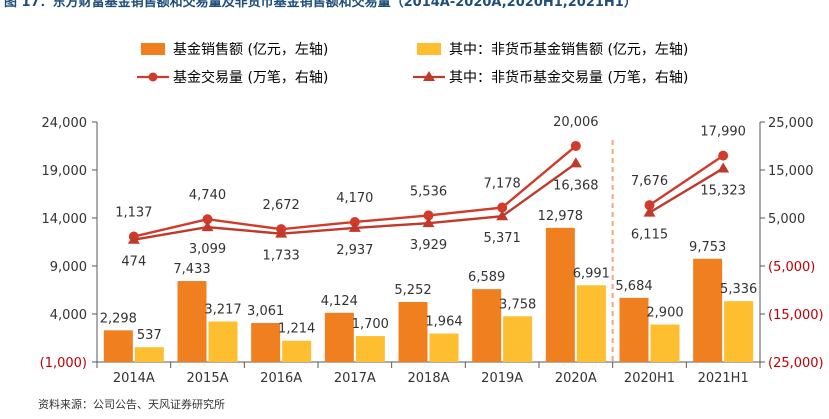 This screenshot has height=419, width=829. Describe the element at coordinates (68, 267) in the screenshot. I see `left-tick-label: 9,000` at that location.